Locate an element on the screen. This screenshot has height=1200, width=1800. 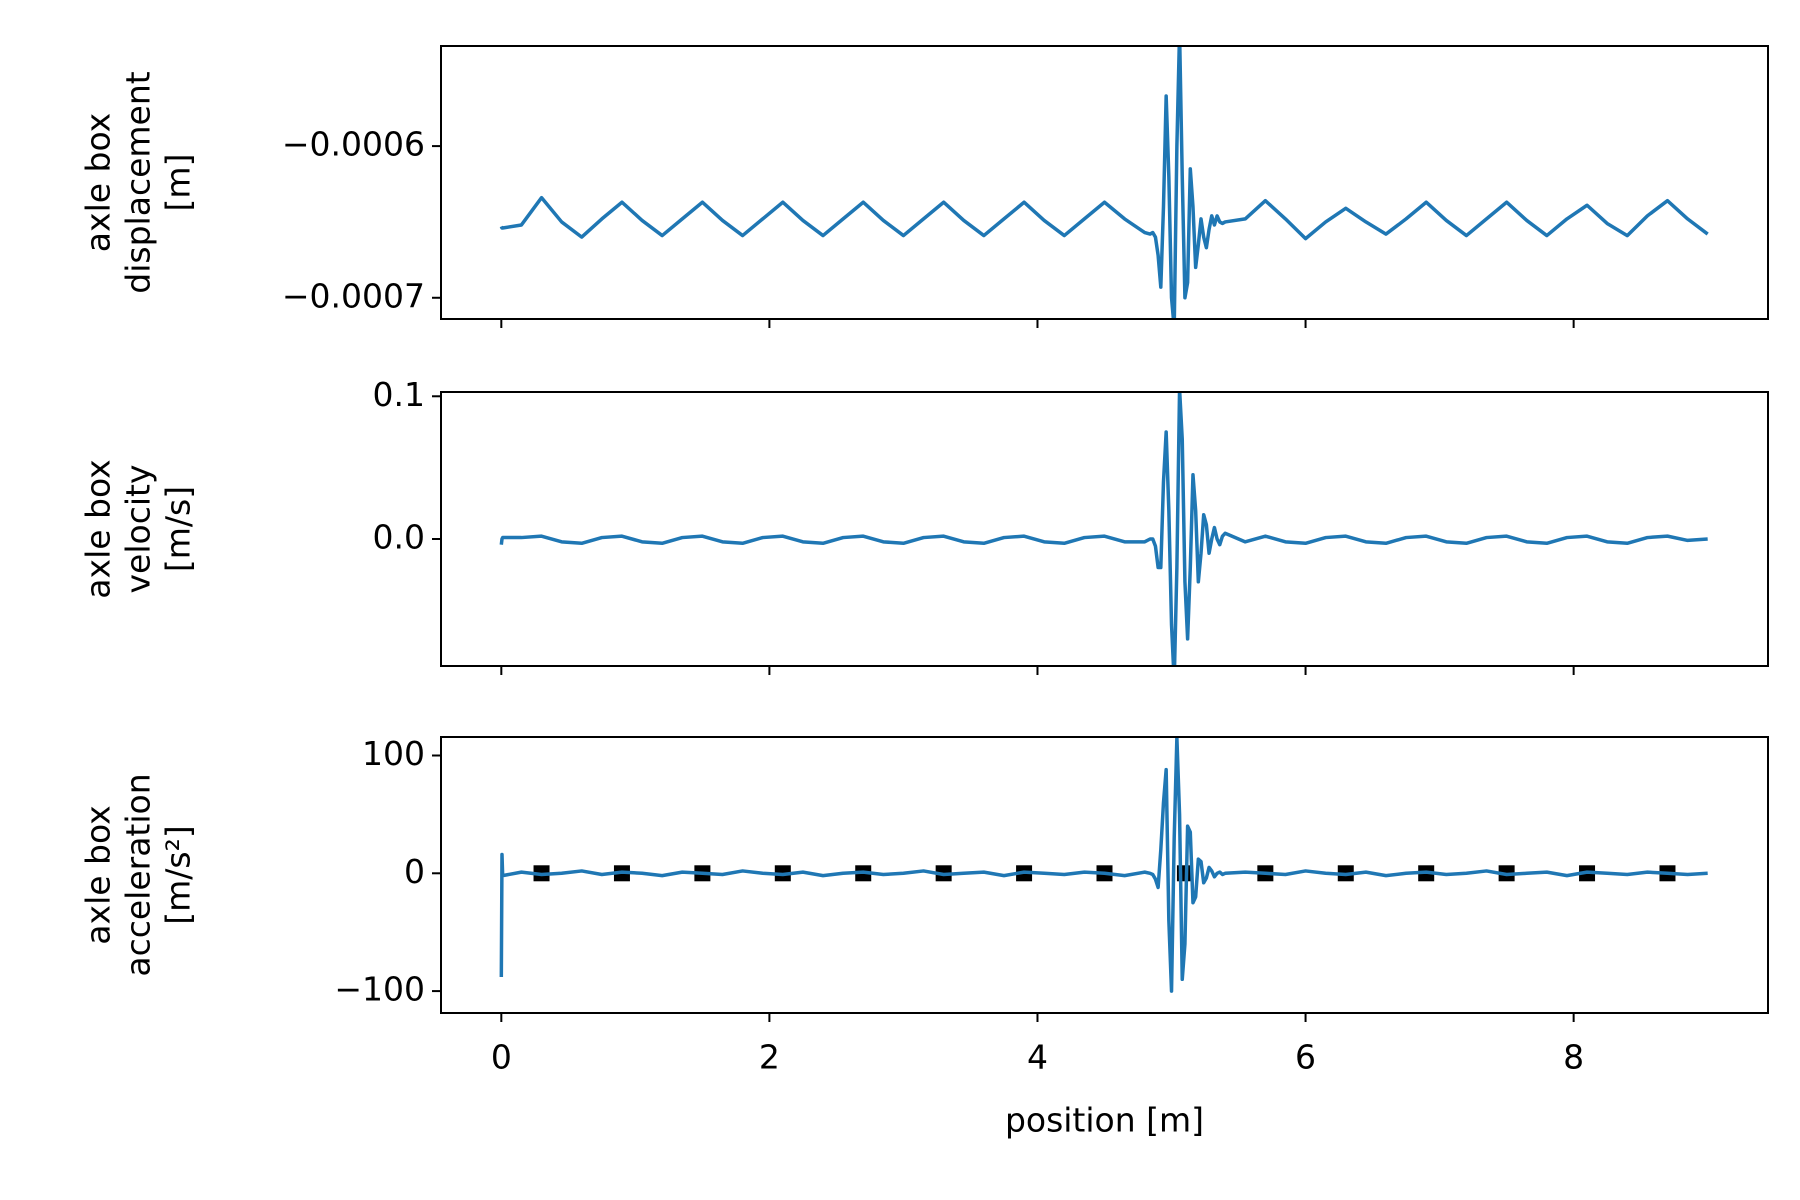
y-tick-label: −0.0007 is located at coordinates (353, 295).